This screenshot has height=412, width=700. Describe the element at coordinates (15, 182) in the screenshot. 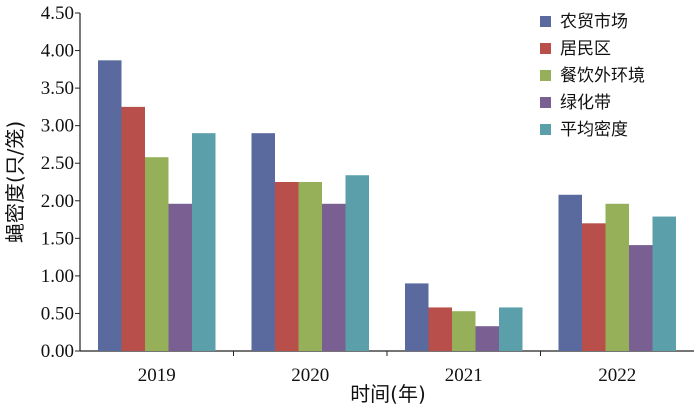

I see `y-axis-title: 蝇密度(只/笼)` at that location.